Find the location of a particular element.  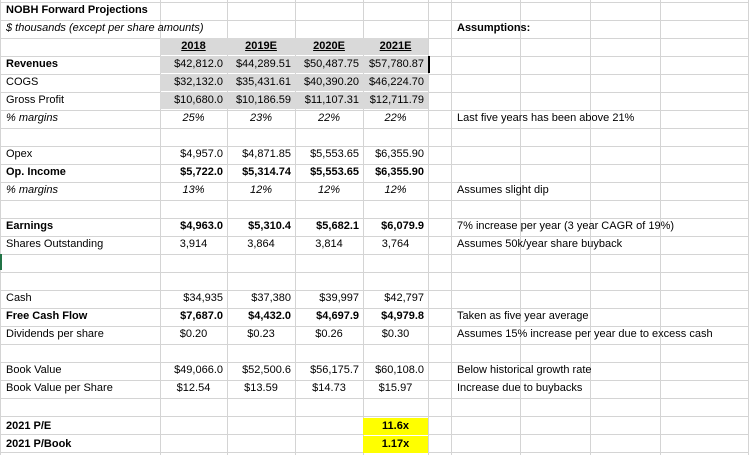

label-cogs: COGS is located at coordinates (22, 82).